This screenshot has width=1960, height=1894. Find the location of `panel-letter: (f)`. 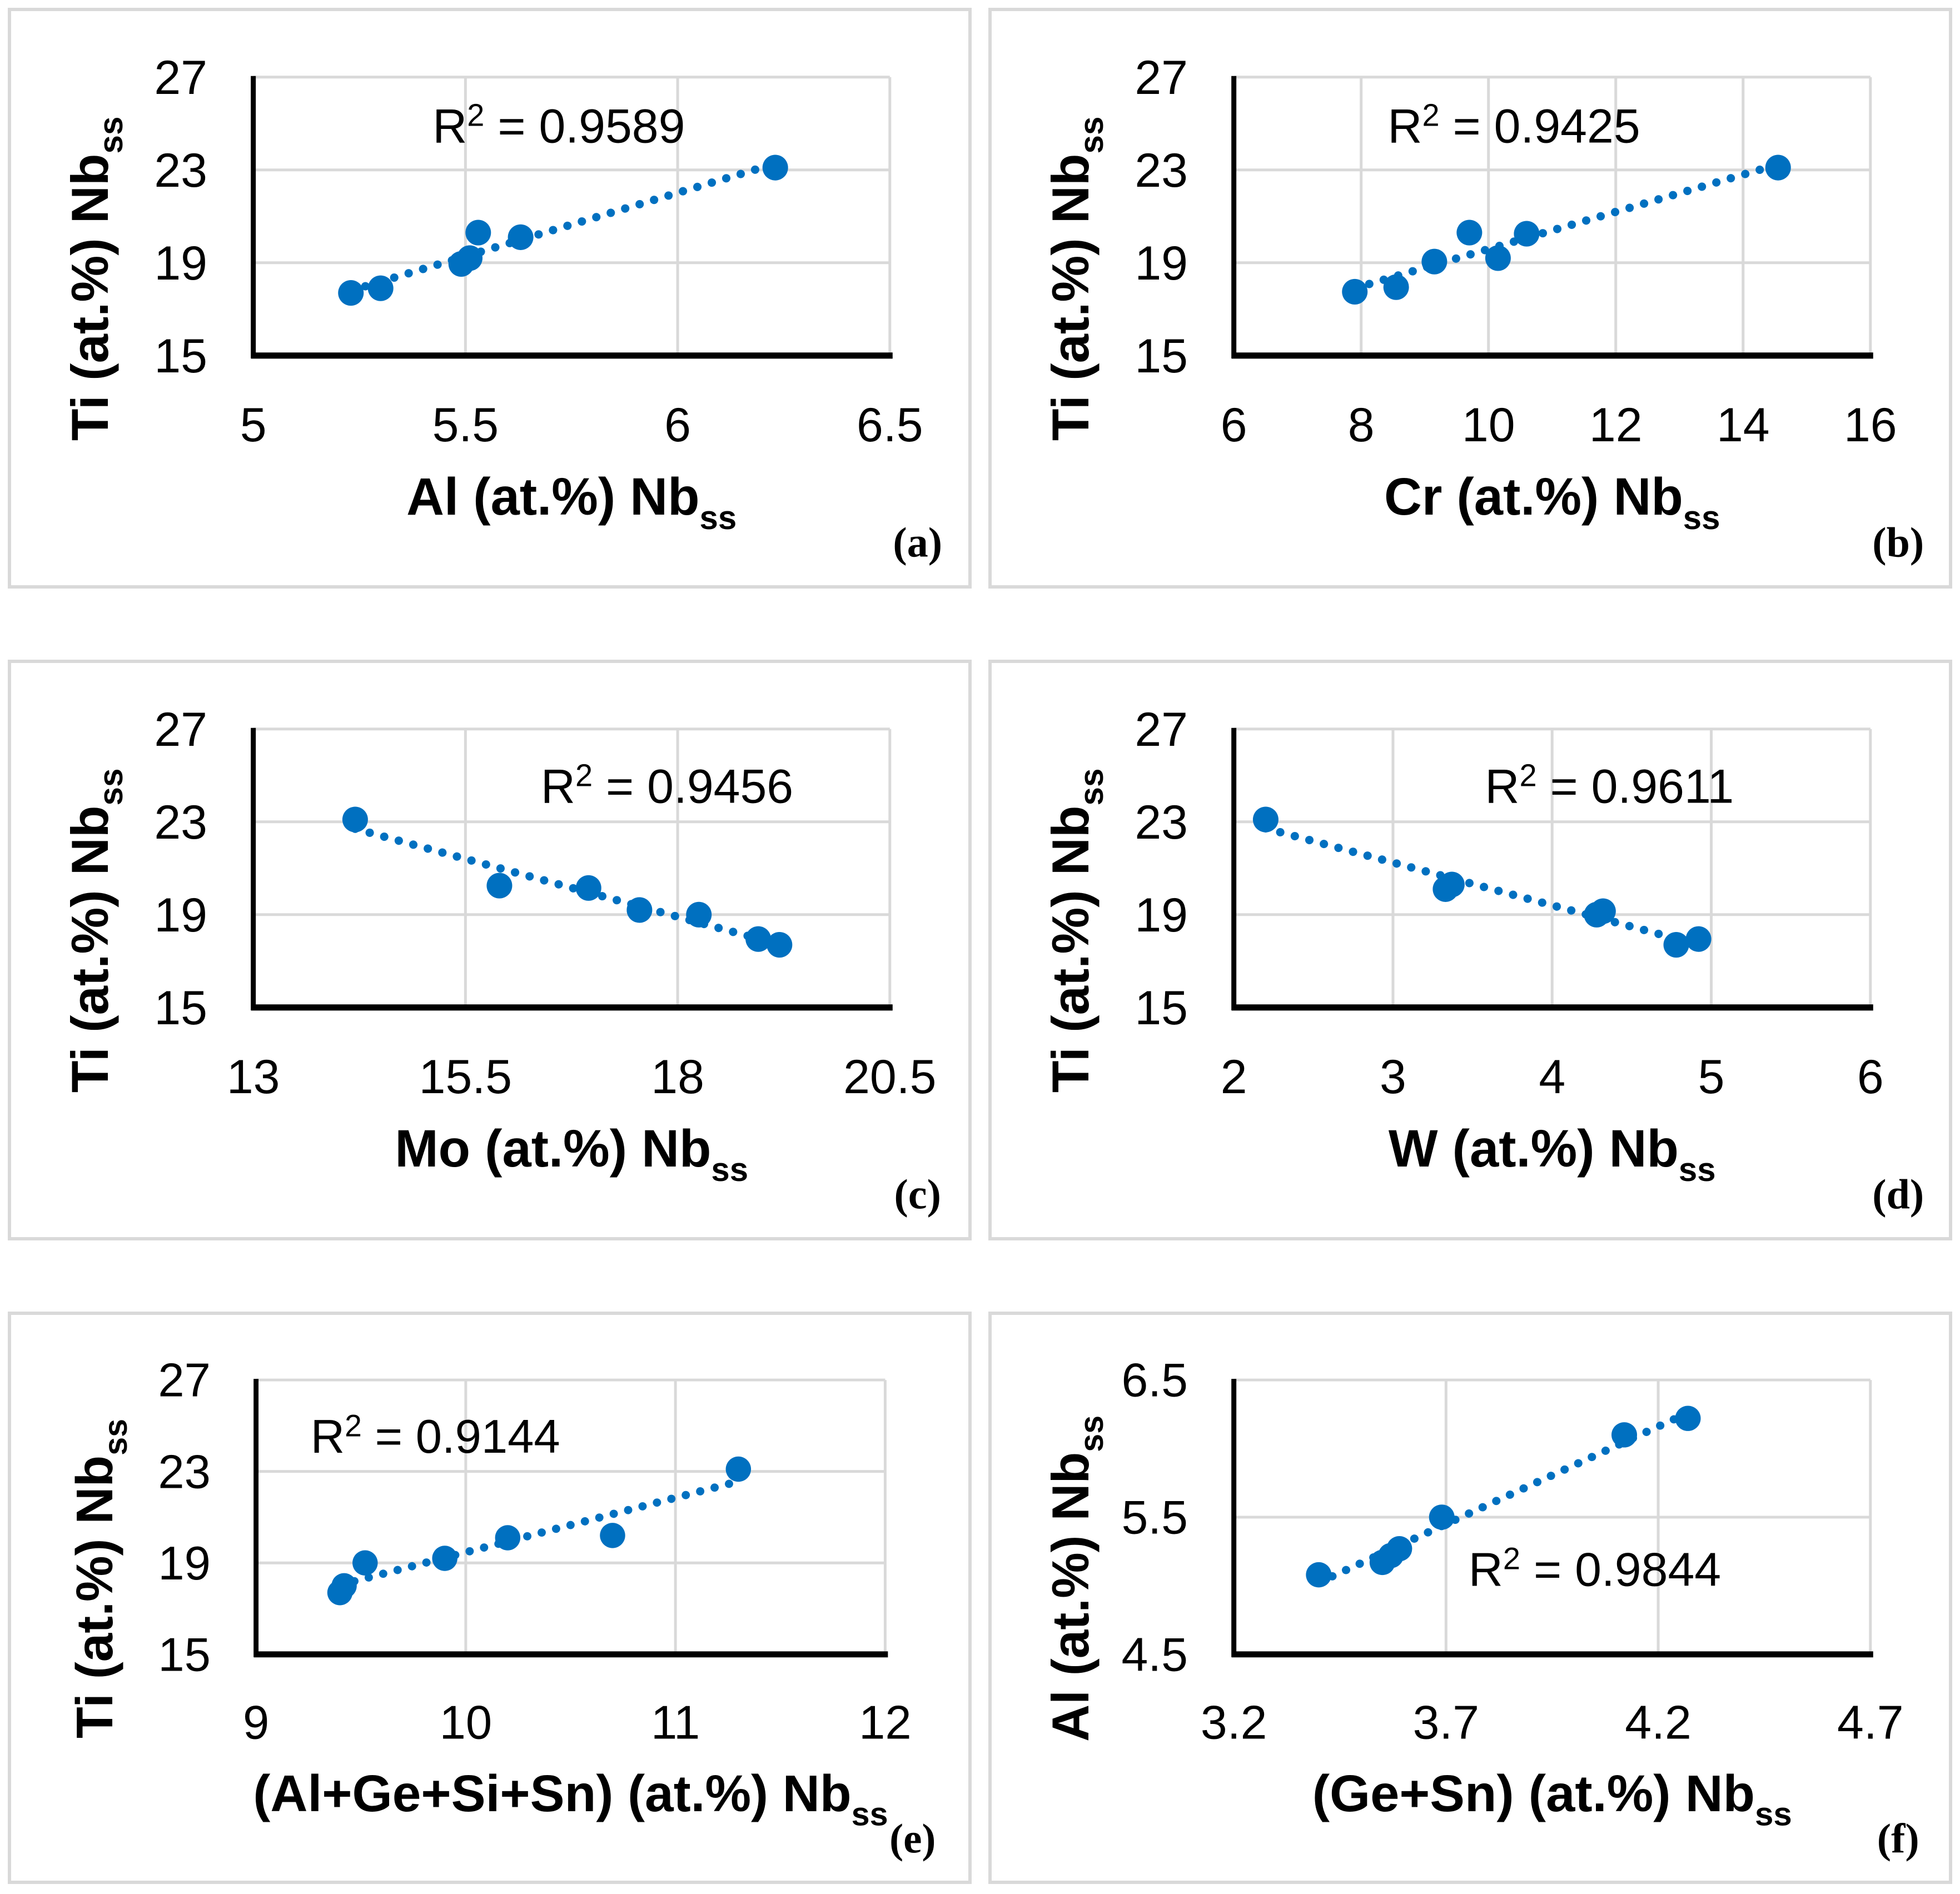

panel-letter: (f) is located at coordinates (1898, 1839).